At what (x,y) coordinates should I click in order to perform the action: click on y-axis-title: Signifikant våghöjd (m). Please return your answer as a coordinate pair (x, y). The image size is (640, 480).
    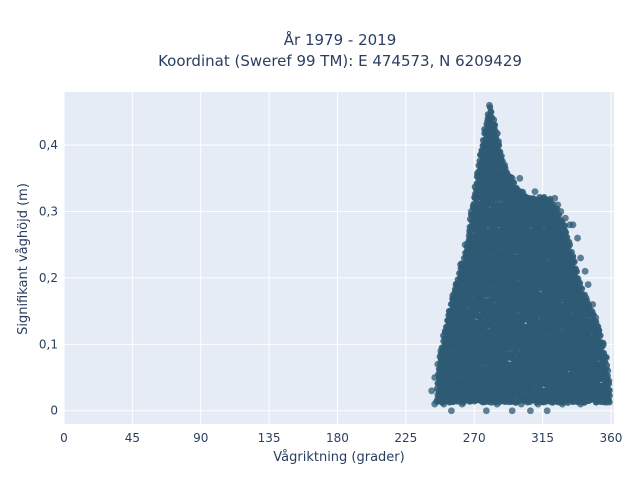
    Looking at the image, I should click on (23, 259).